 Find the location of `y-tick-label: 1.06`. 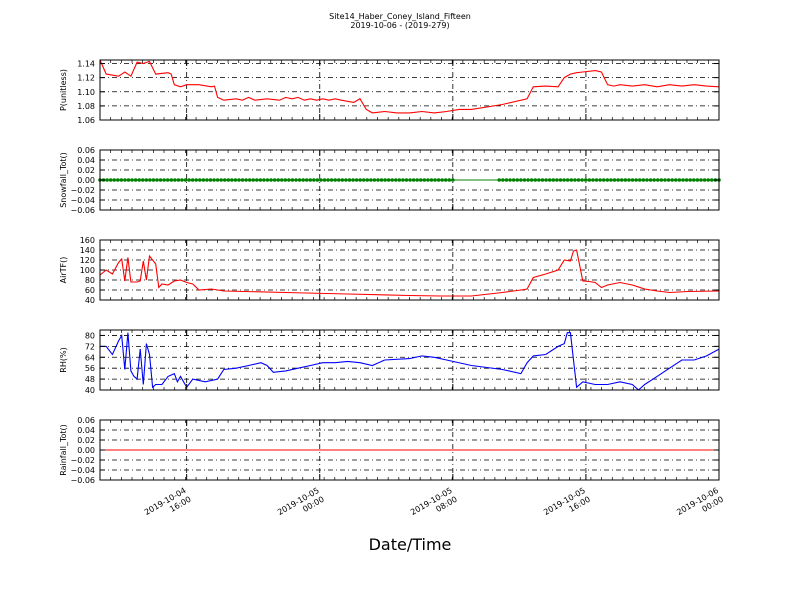

y-tick-label: 1.06 is located at coordinates (86, 120).